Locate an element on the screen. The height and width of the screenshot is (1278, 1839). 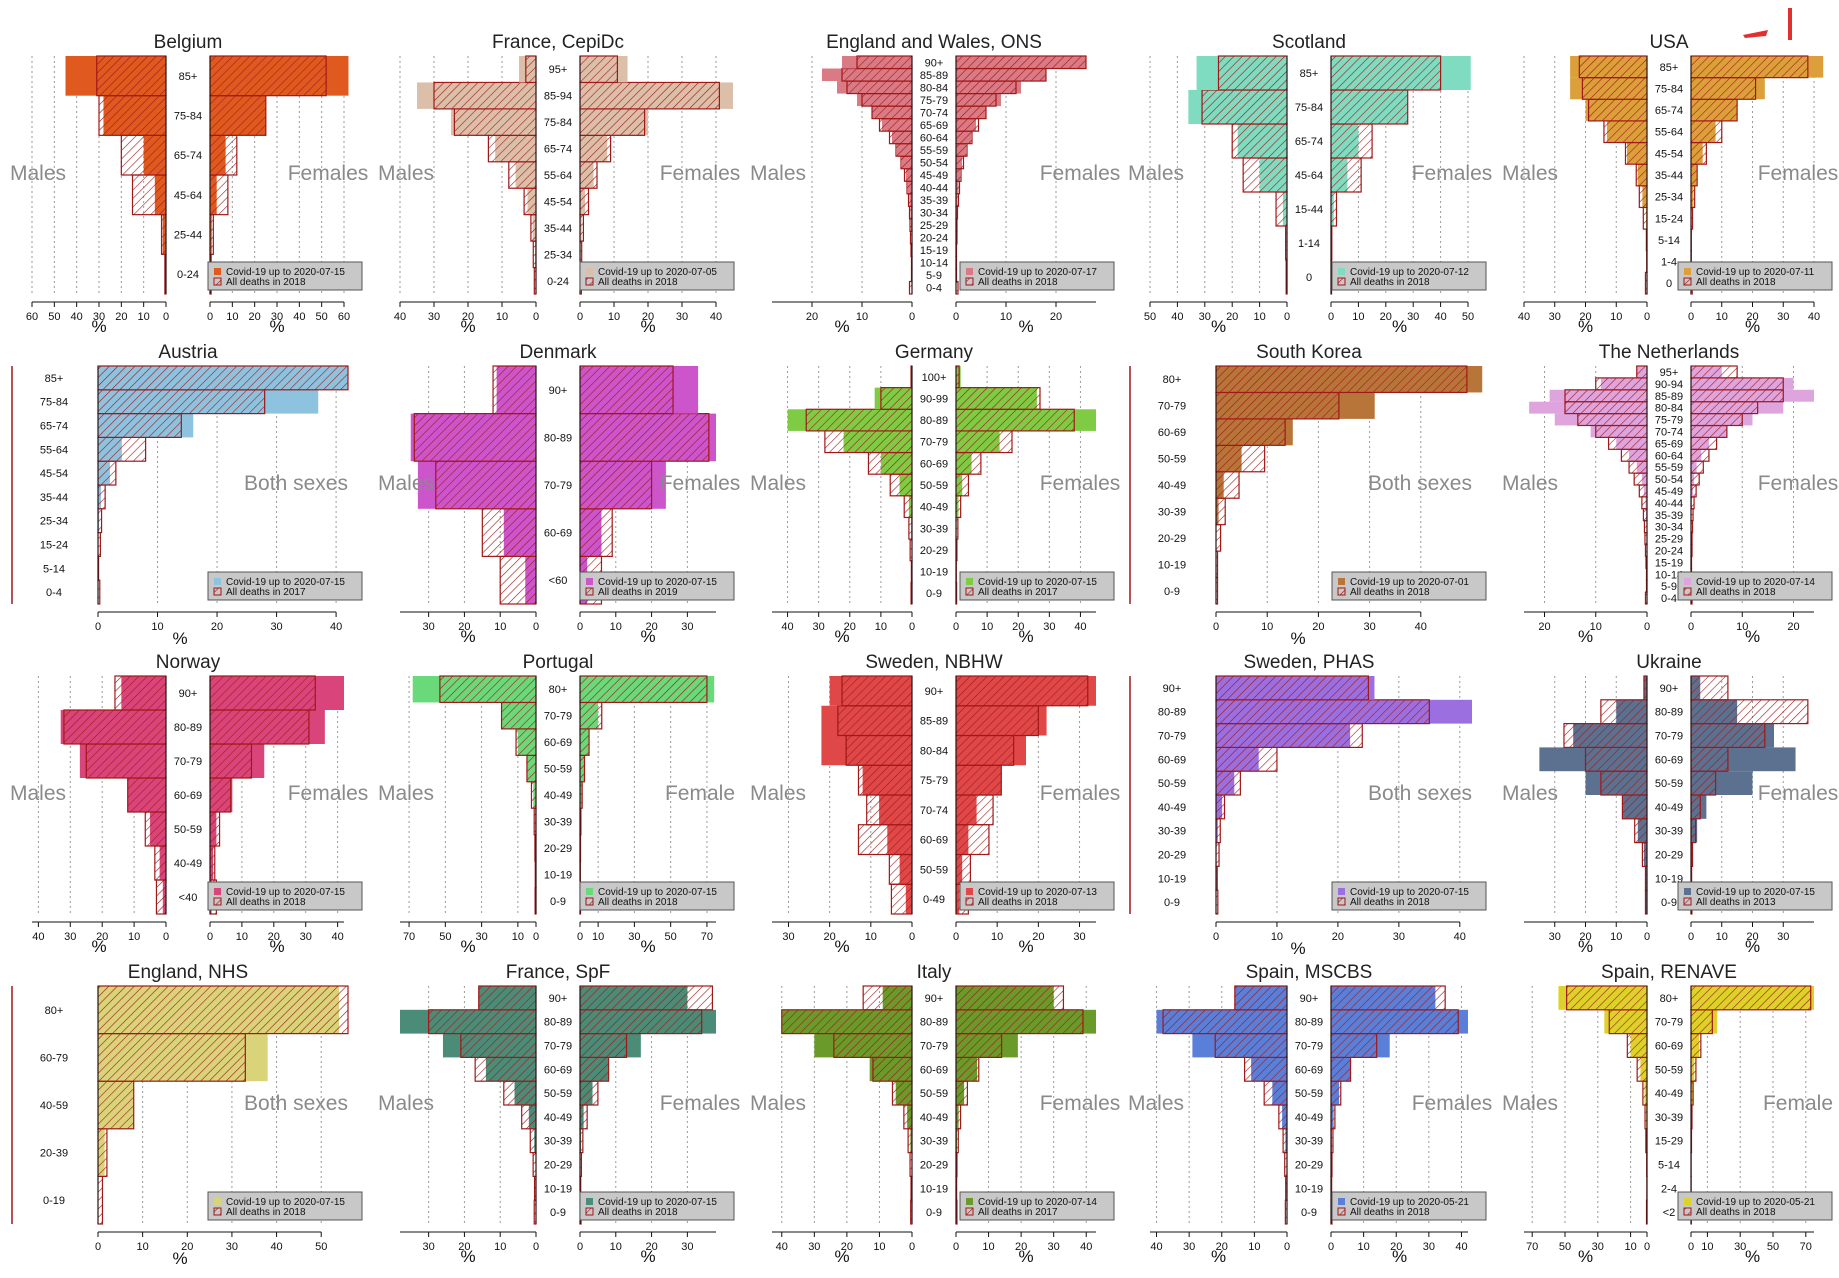
chart-title: Spain, MSCBS is located at coordinates (1309, 972).